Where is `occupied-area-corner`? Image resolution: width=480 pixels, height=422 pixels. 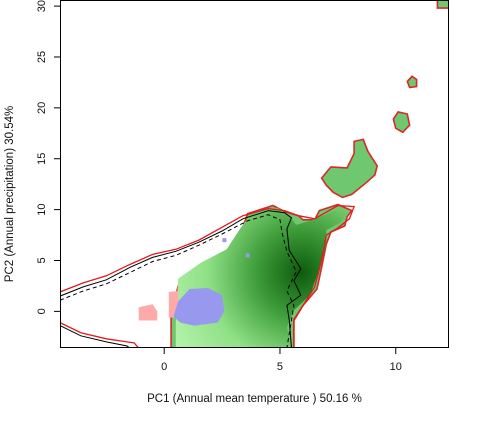 occupied-area-corner is located at coordinates (442, 4).